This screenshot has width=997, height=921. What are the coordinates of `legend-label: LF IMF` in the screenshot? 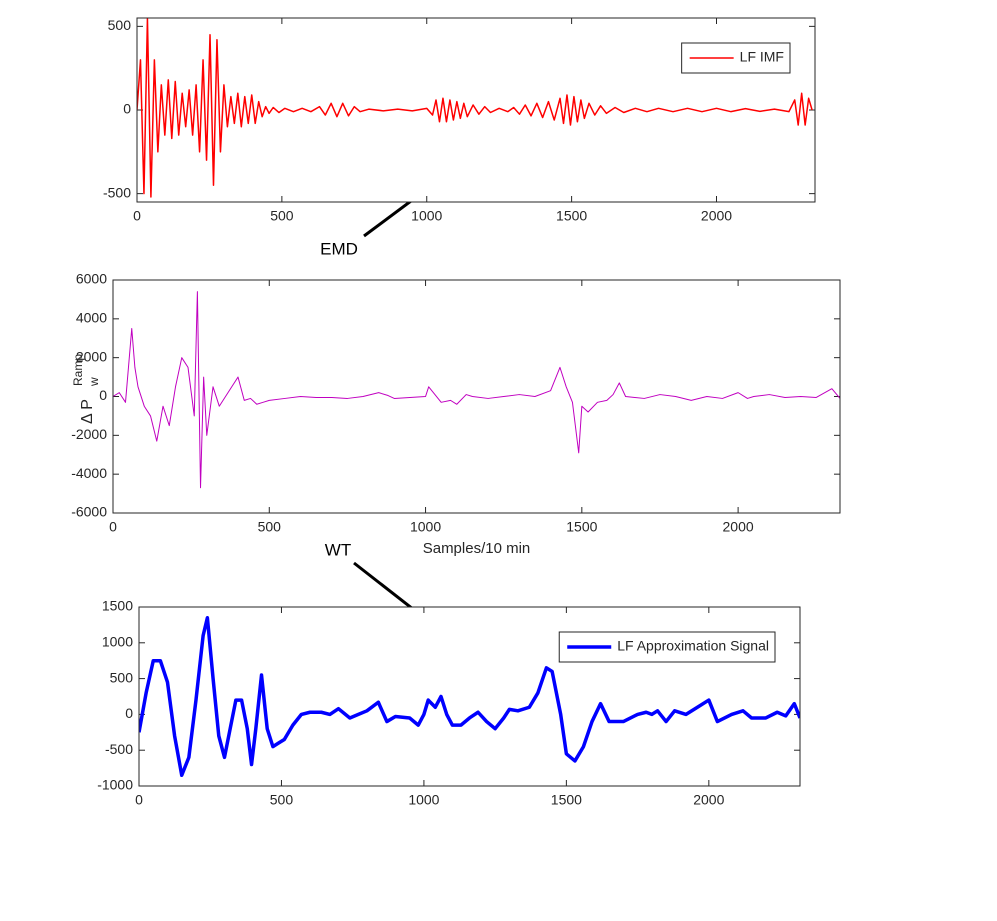 It's located at (762, 57).